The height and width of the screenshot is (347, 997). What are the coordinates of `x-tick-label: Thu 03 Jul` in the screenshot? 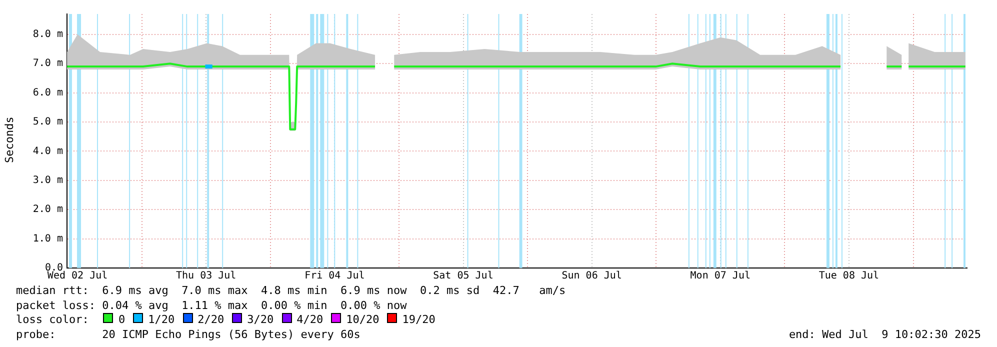 It's located at (206, 276).